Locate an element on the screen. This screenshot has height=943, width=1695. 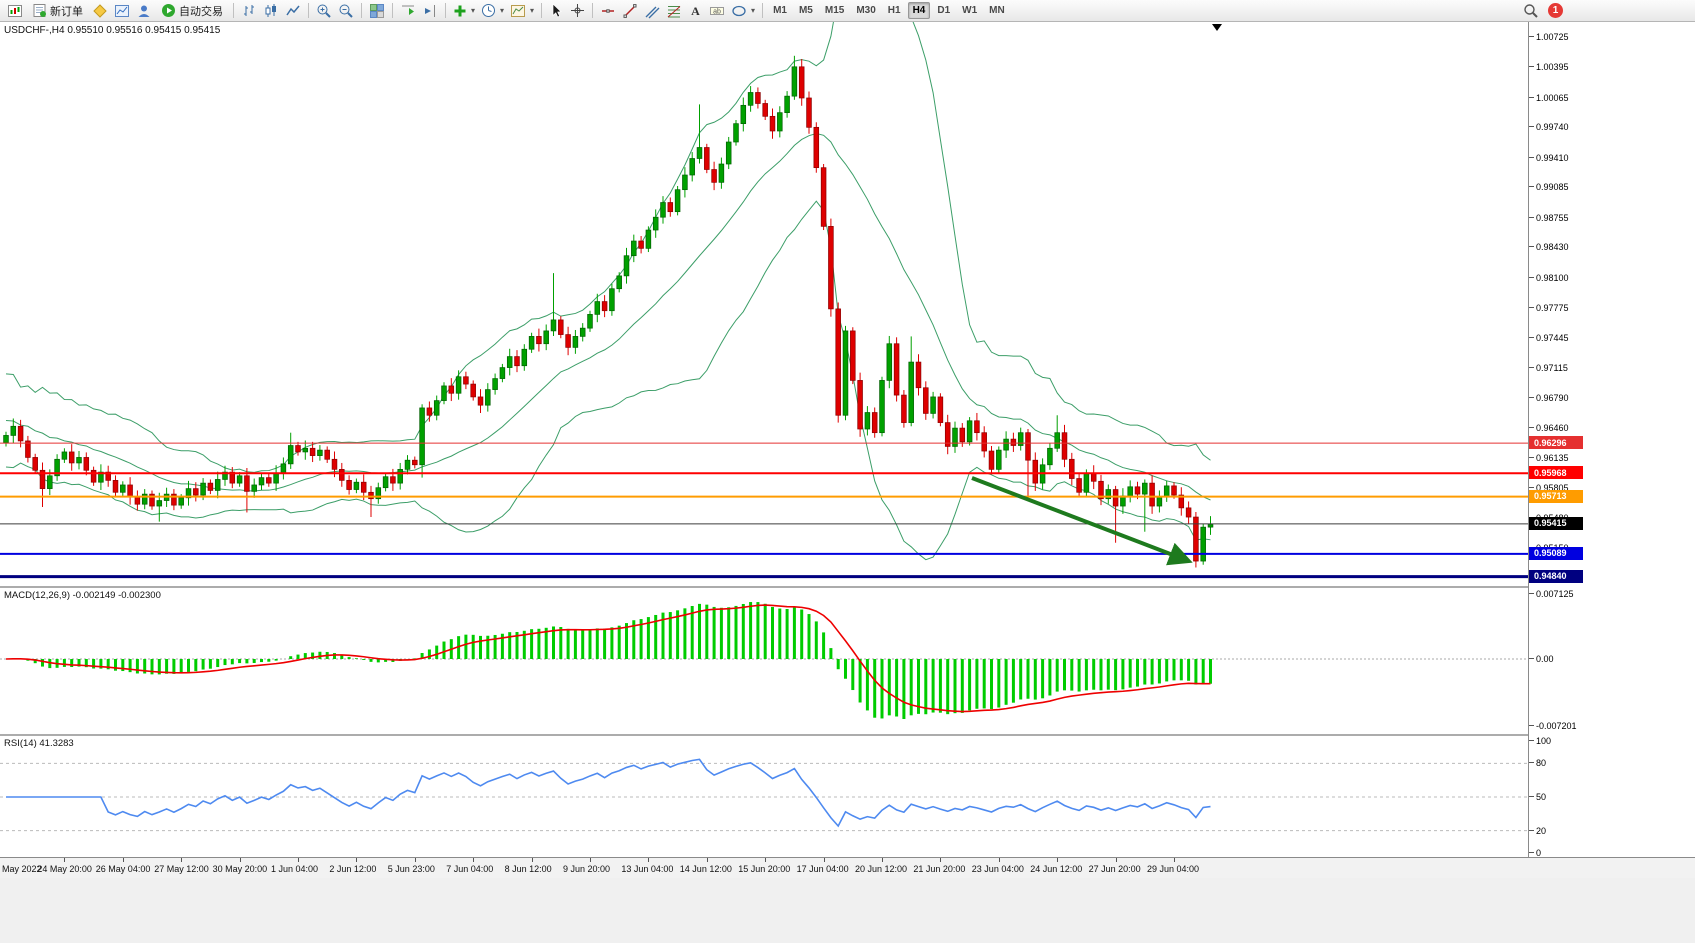
macd-scale-tick: -0.007201 is located at coordinates (1553, 726).